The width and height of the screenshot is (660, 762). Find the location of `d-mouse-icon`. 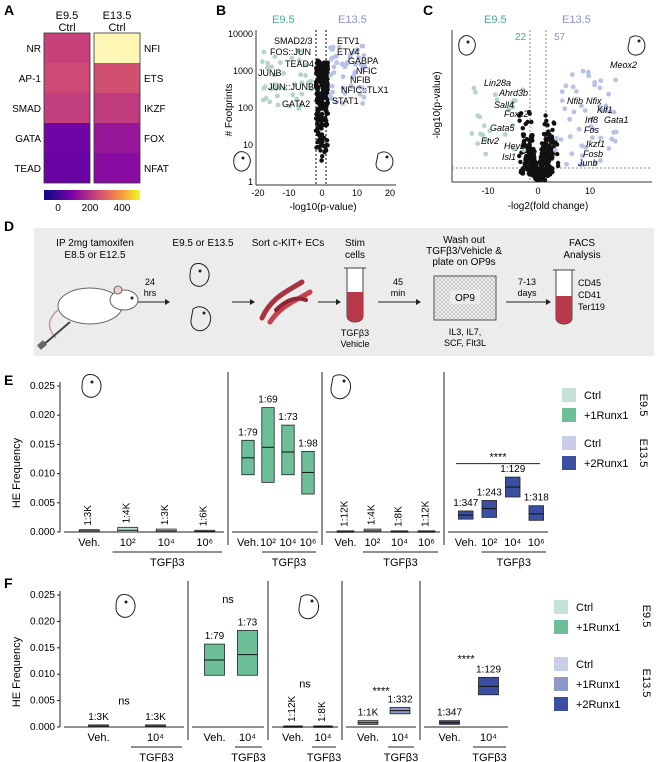

d-mouse-icon is located at coordinates (88, 317).